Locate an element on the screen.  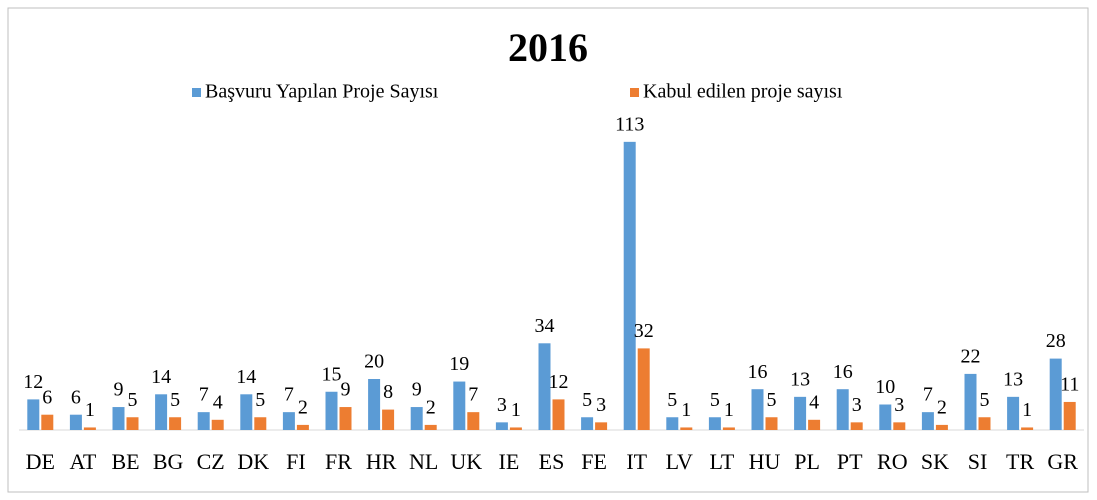
x-tick-label: CZ is located at coordinates (211, 461).